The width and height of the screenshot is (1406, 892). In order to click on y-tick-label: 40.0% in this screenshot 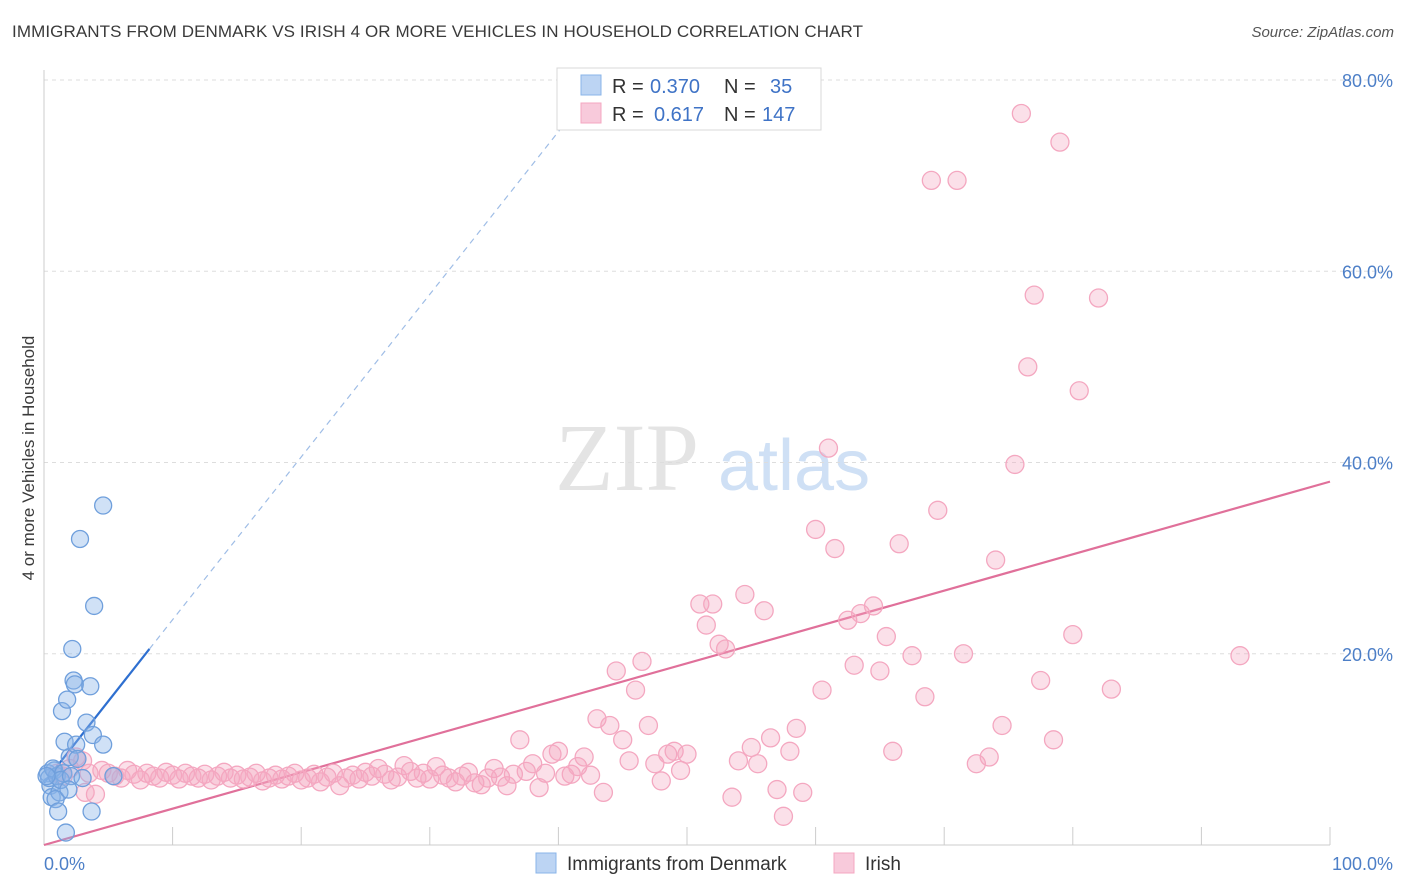, I will do `click(1367, 464)`.